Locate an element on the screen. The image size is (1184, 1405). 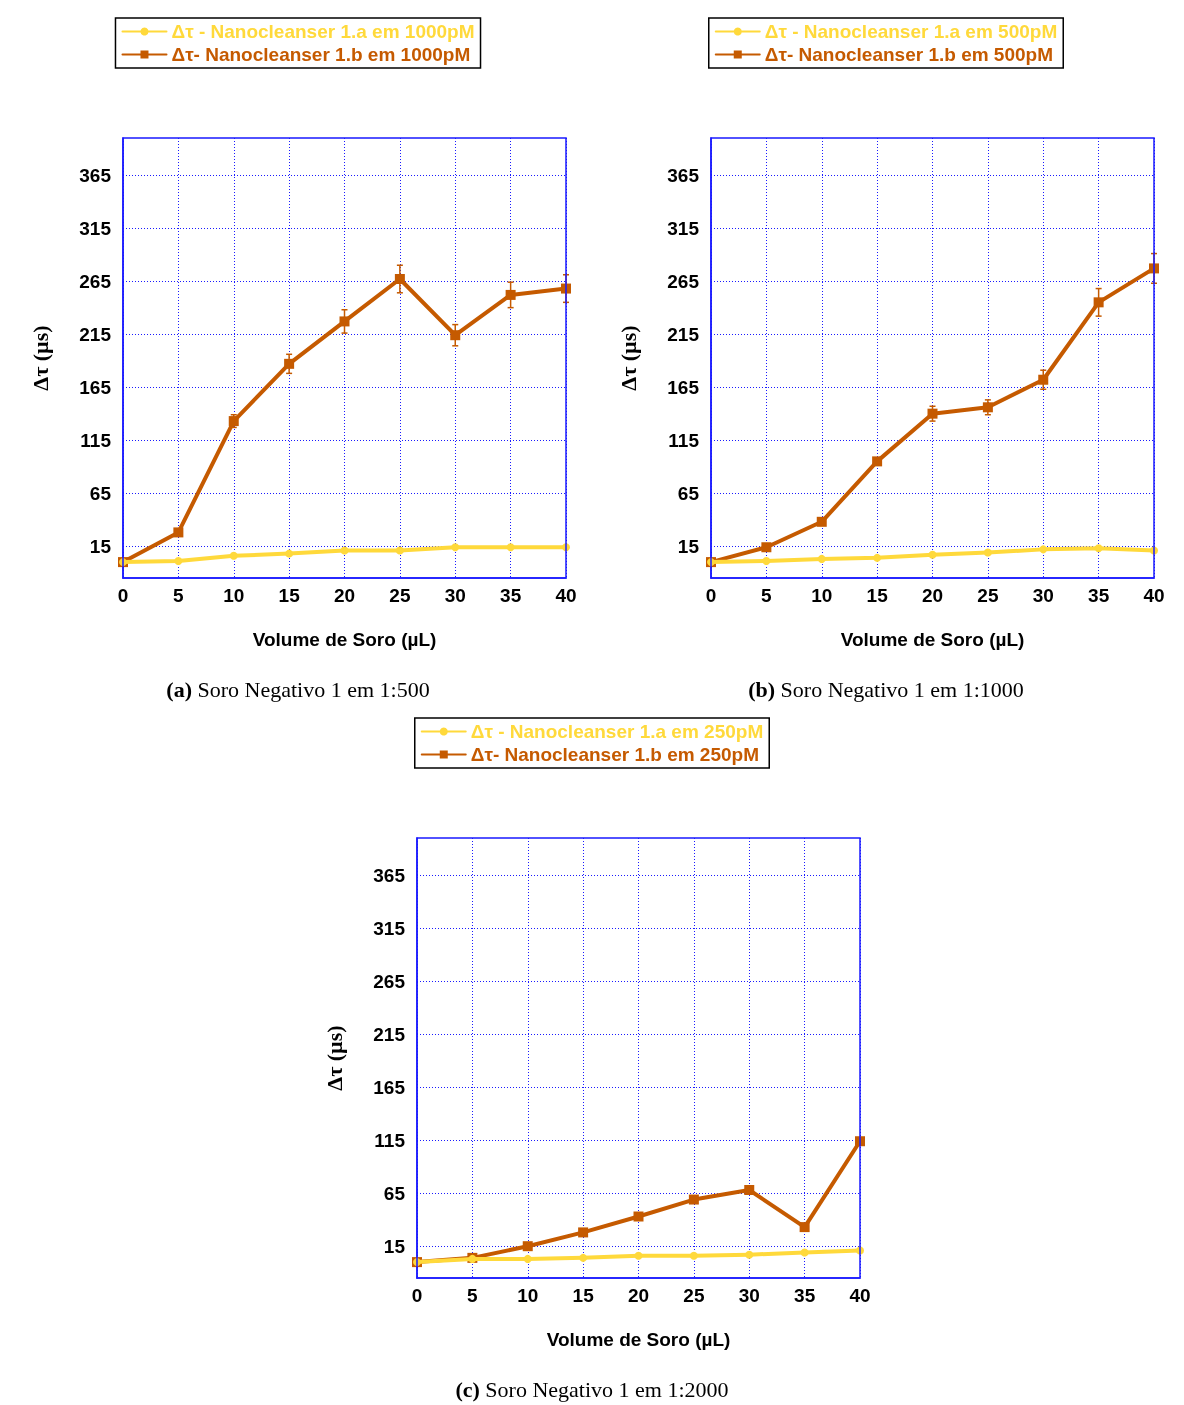
legend-label: Δτ - Nanocleanser 1.a em 500pM is located at coordinates (911, 31).